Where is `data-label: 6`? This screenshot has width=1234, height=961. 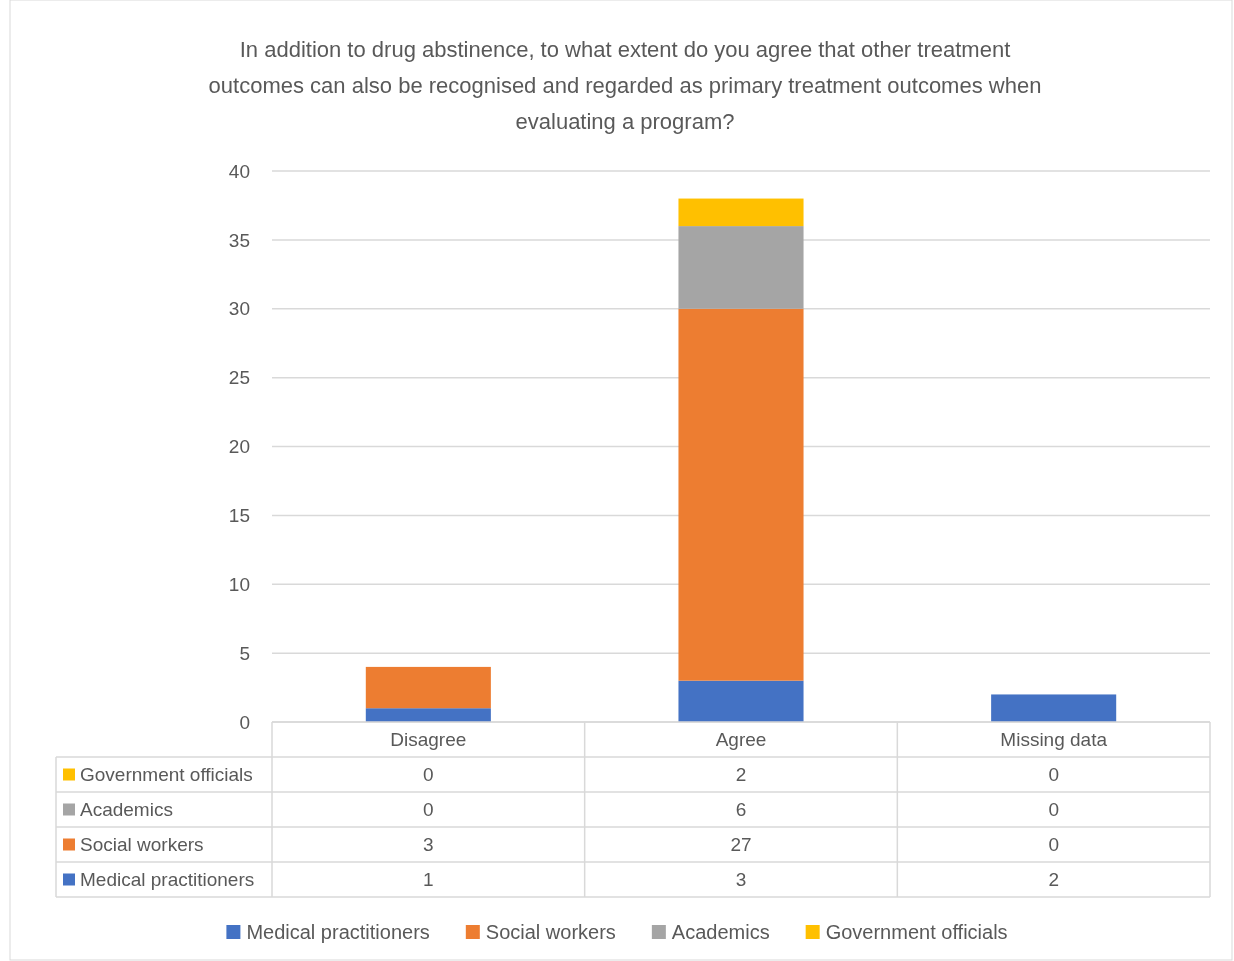 data-label: 6 is located at coordinates (741, 810).